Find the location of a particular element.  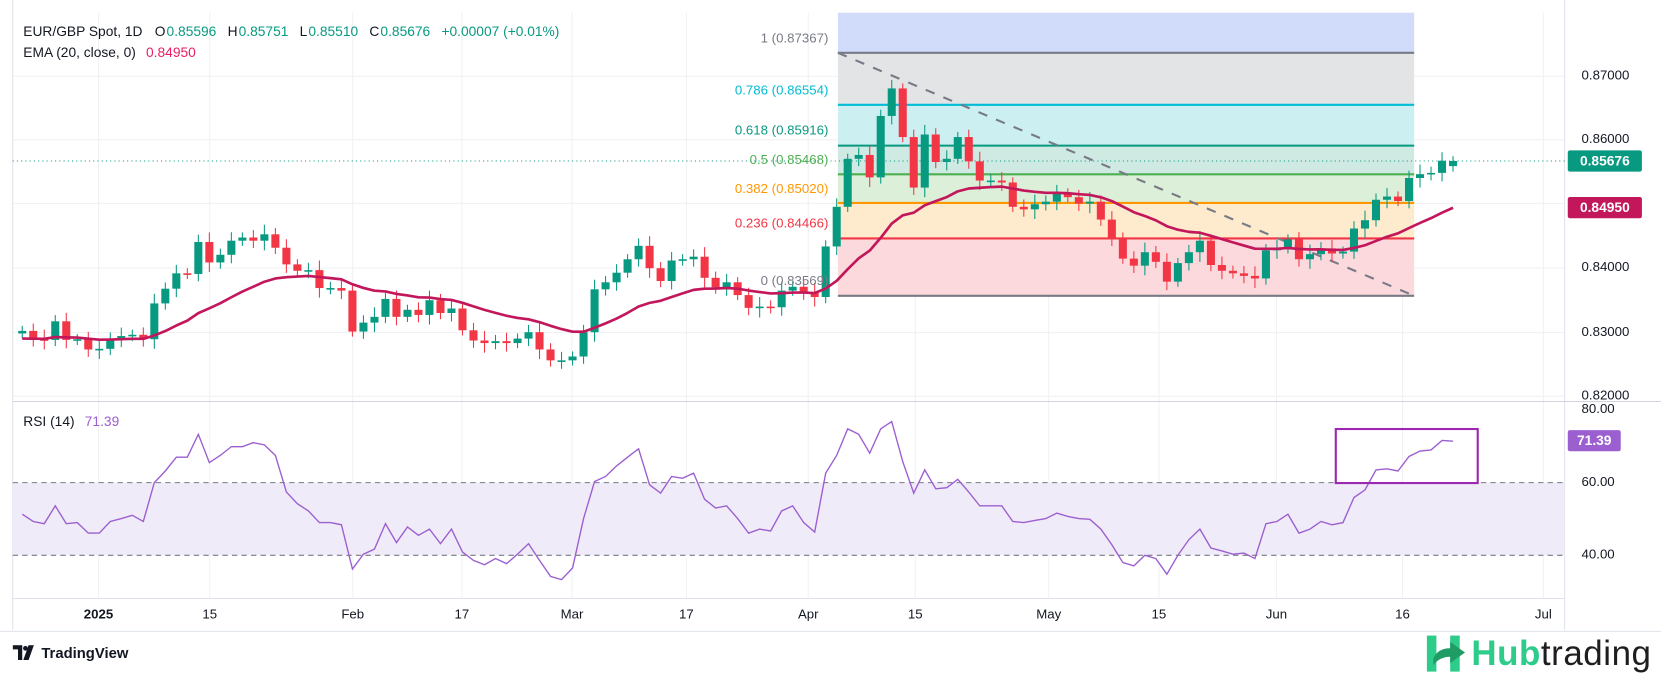

rsi-label: RSI (14) is located at coordinates (49, 421).